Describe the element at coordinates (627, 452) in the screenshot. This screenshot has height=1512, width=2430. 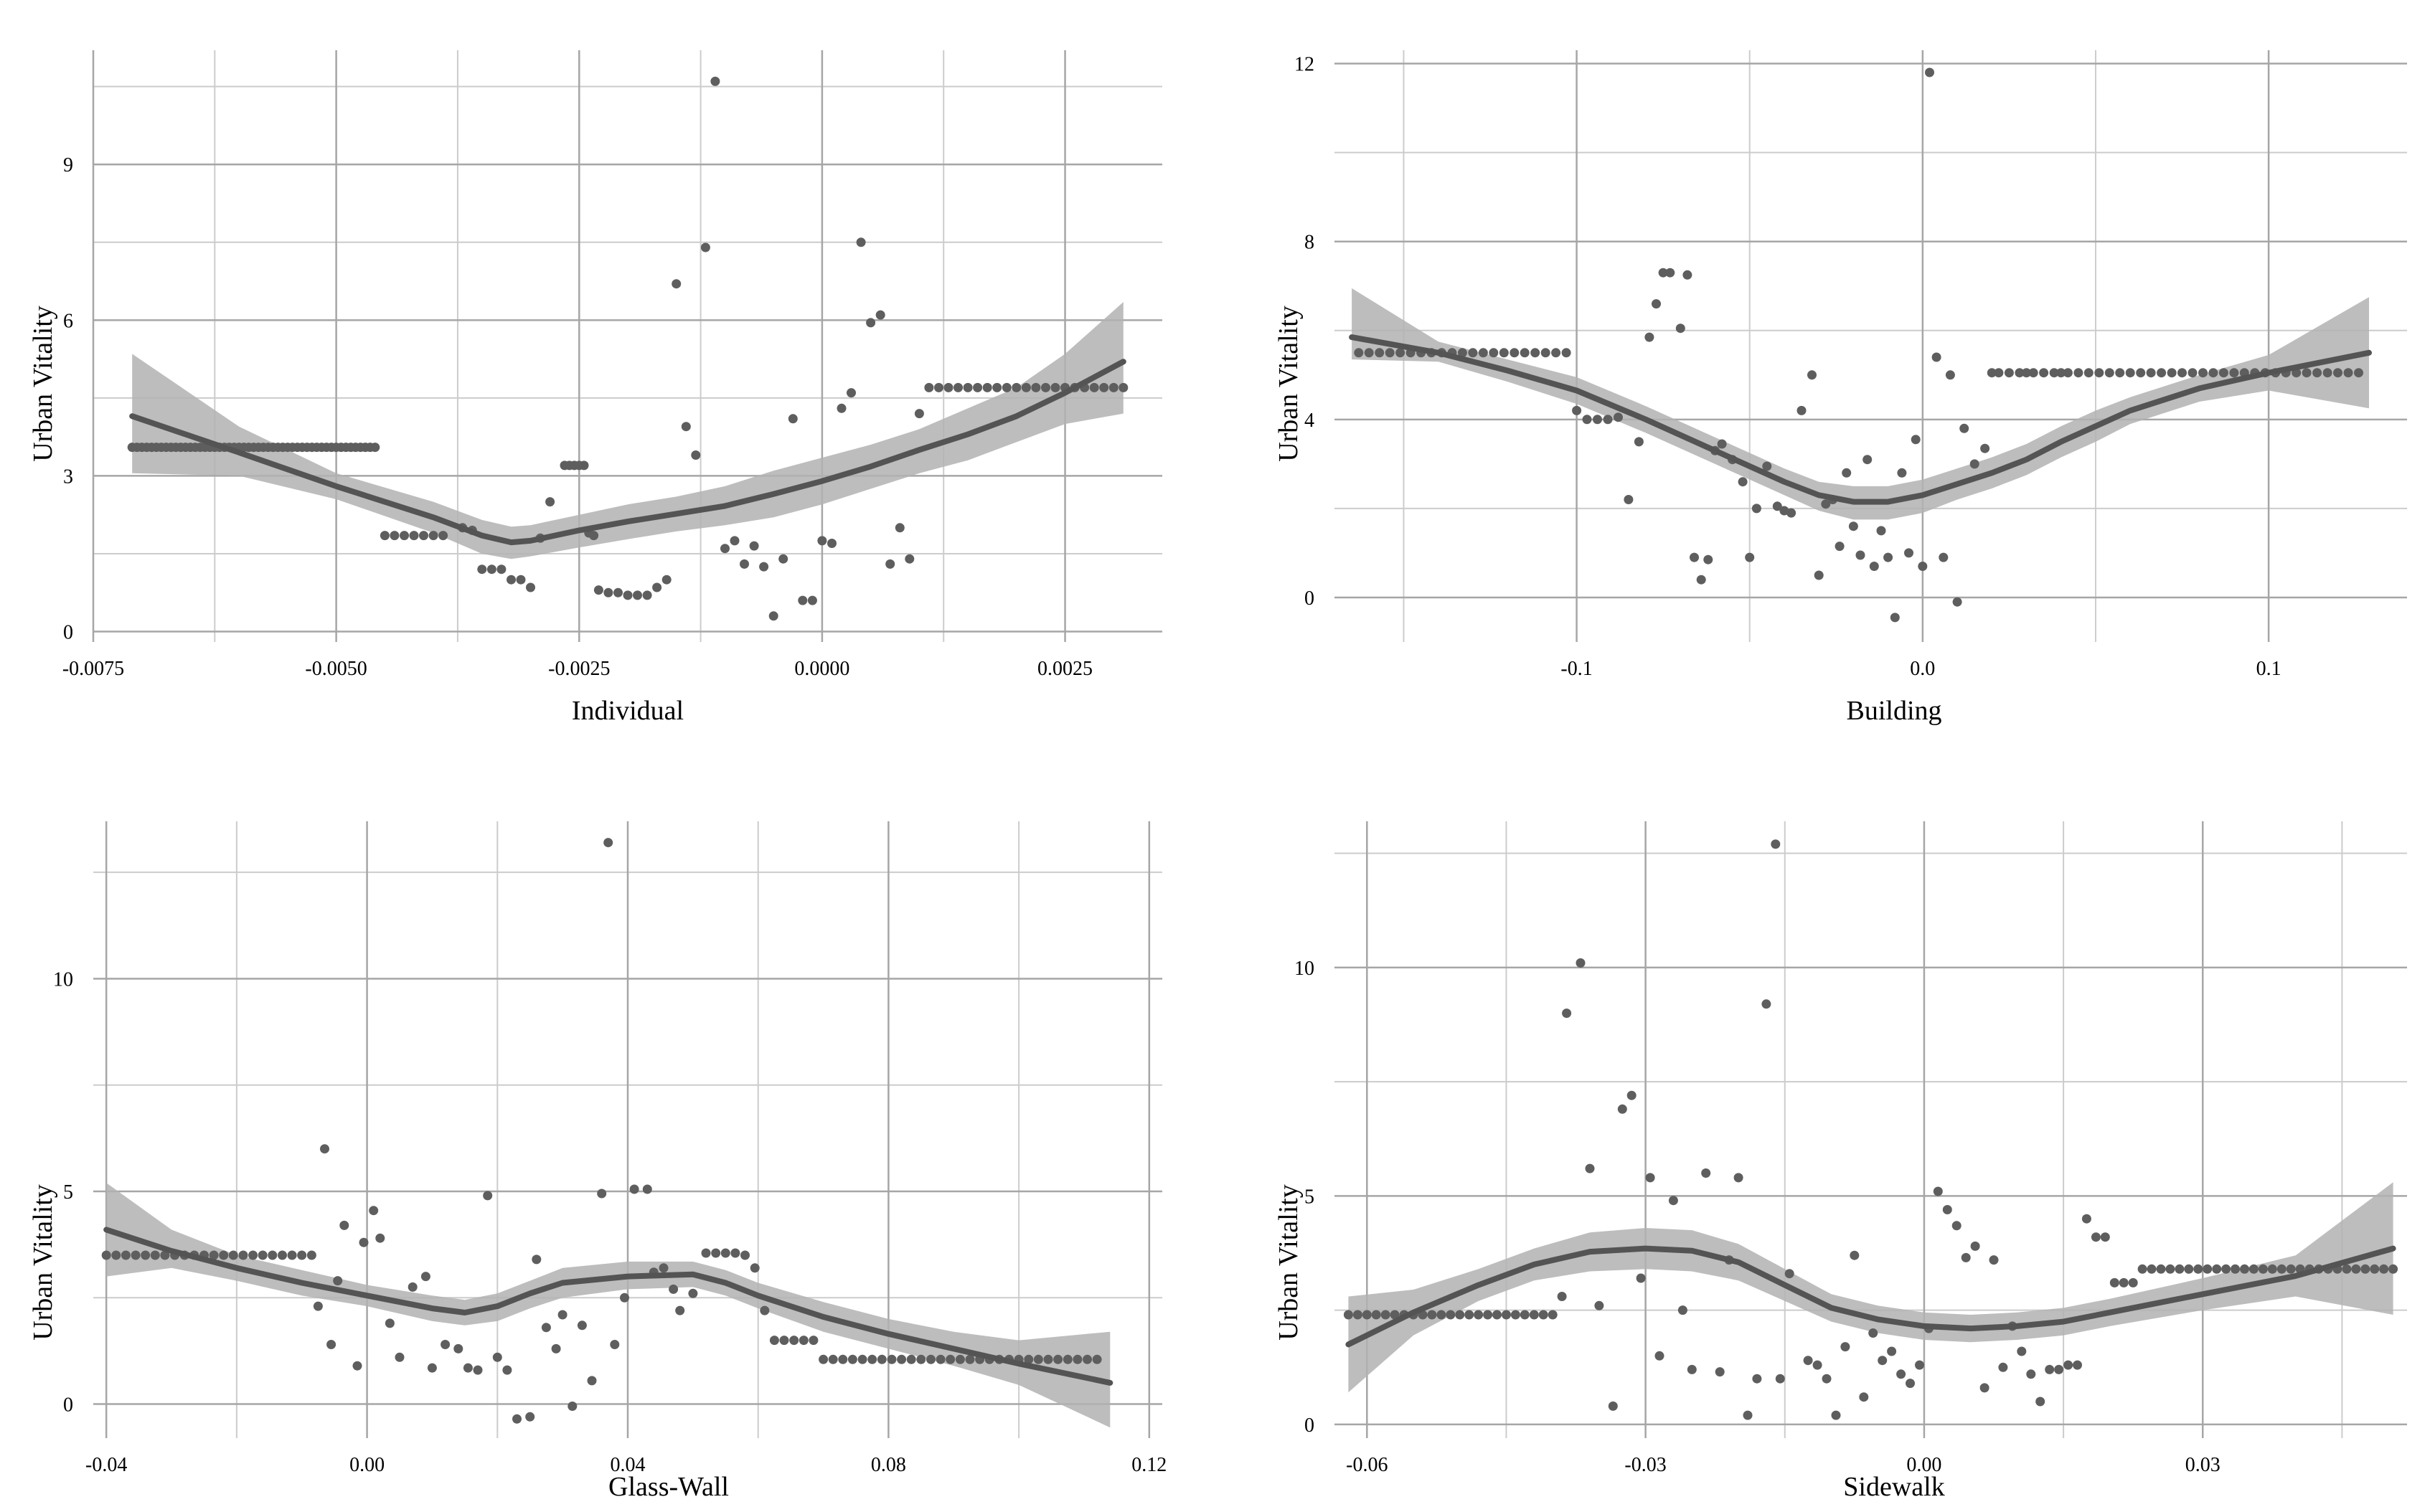
I see `panel-individual-smooth-line` at that location.